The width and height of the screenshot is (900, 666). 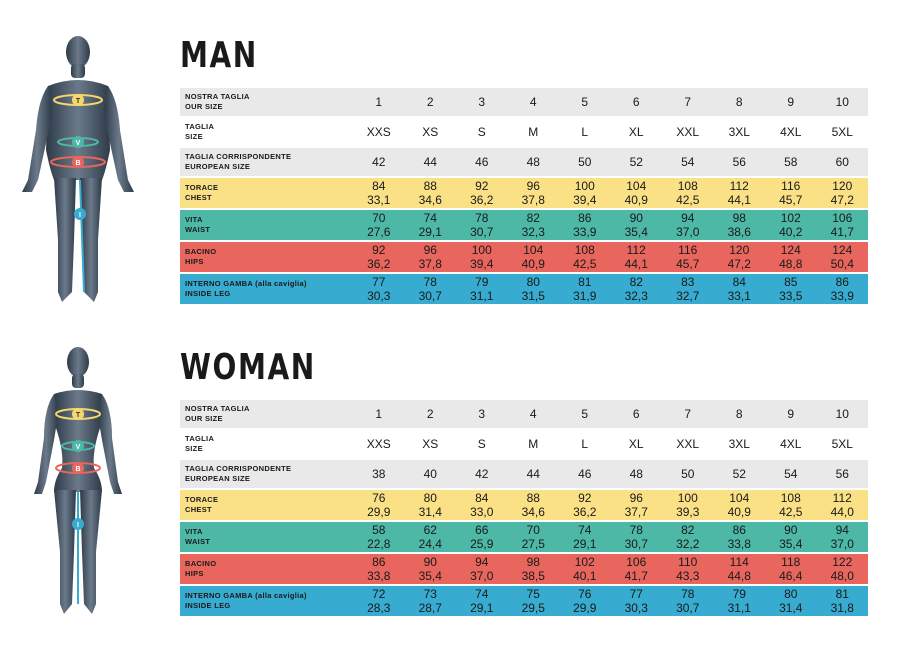 I want to click on value-cm: 78, so click(x=430, y=282).